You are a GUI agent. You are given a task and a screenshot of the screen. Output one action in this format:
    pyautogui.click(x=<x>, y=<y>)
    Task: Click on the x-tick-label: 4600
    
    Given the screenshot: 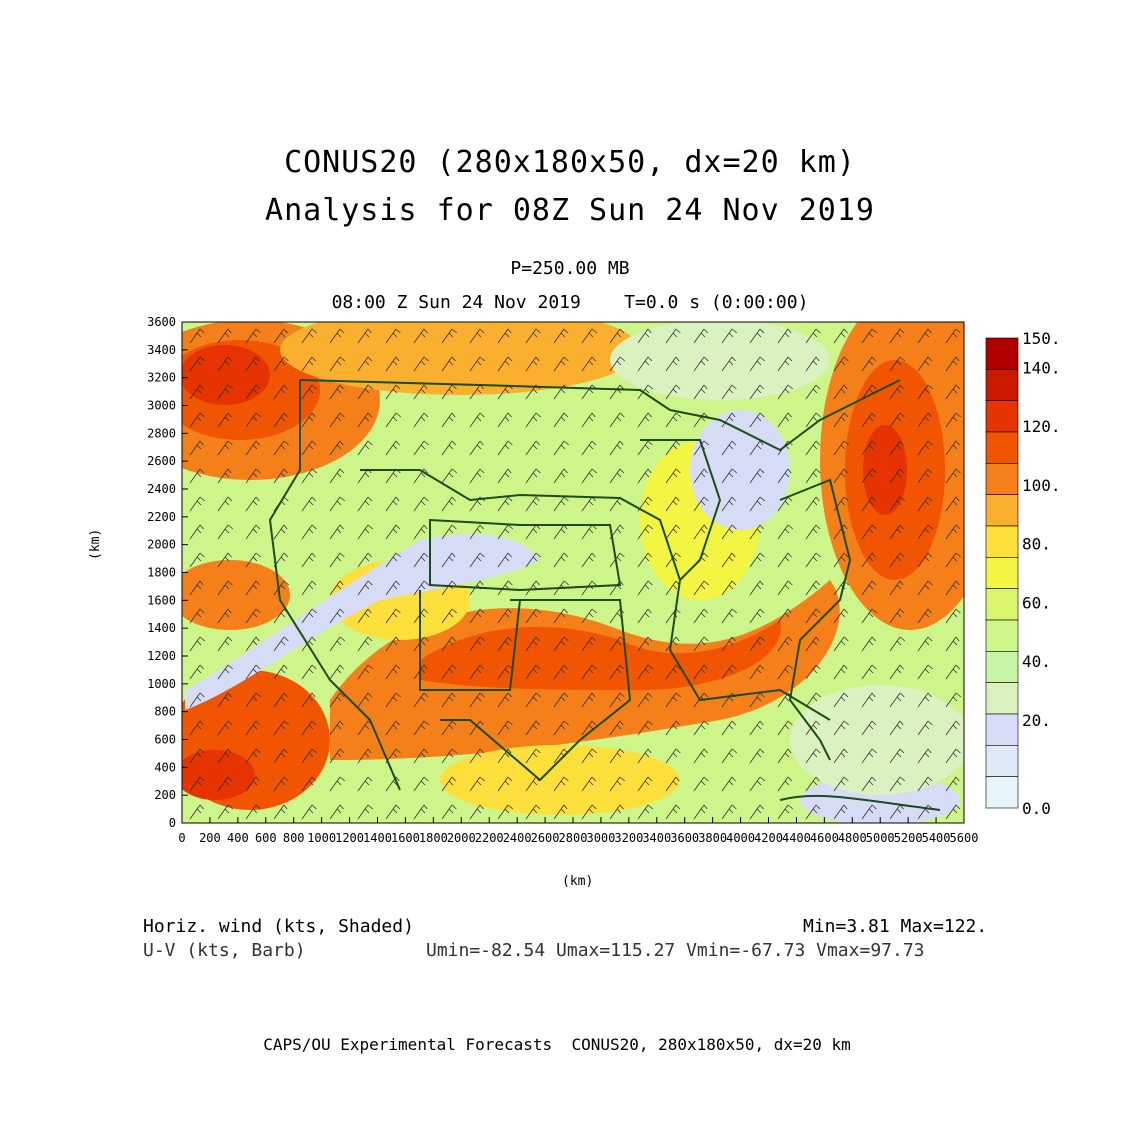 What is the action you would take?
    pyautogui.click(x=824, y=838)
    